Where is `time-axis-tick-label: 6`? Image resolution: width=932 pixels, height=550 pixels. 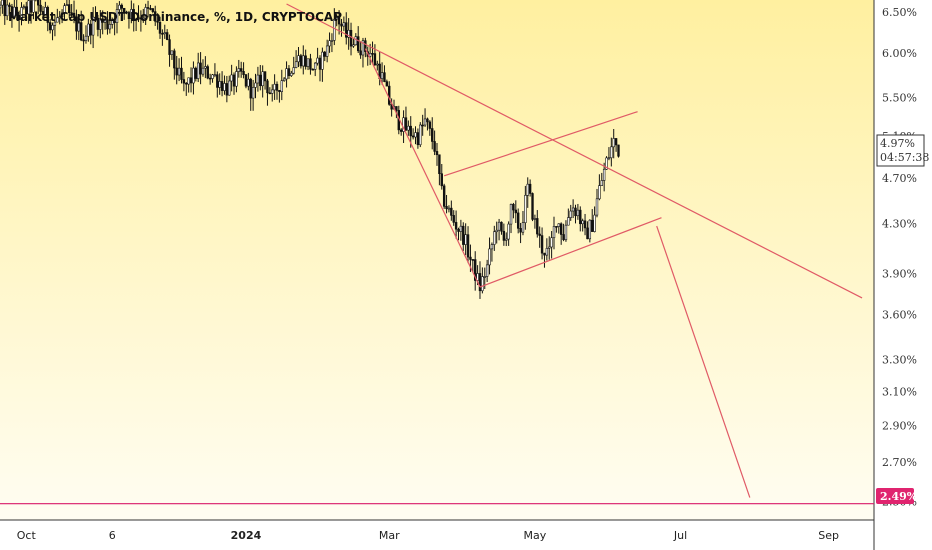 time-axis-tick-label: 6 is located at coordinates (112, 535).